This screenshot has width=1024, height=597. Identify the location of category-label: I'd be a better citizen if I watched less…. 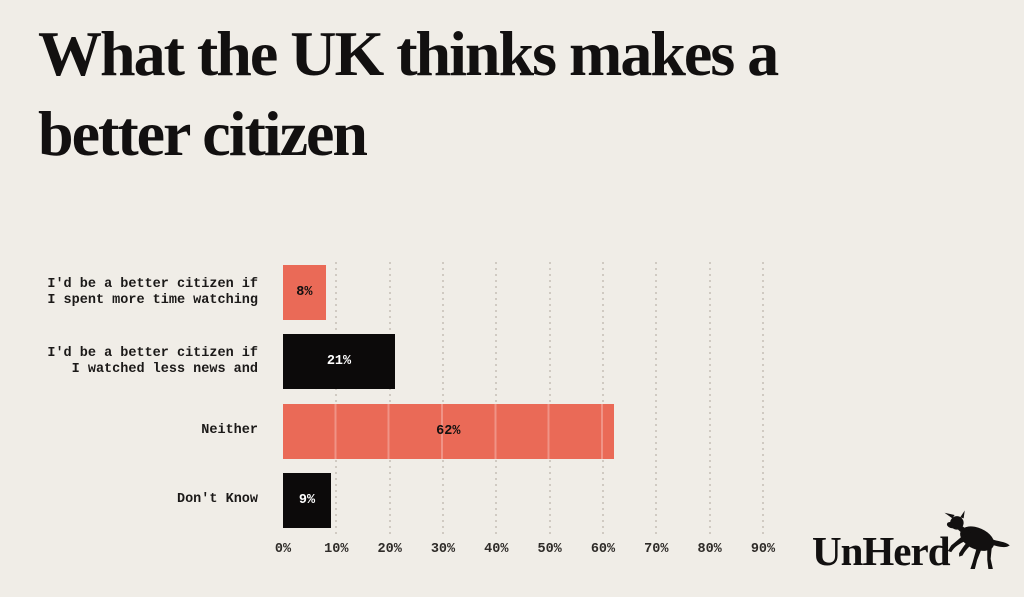
(129, 361).